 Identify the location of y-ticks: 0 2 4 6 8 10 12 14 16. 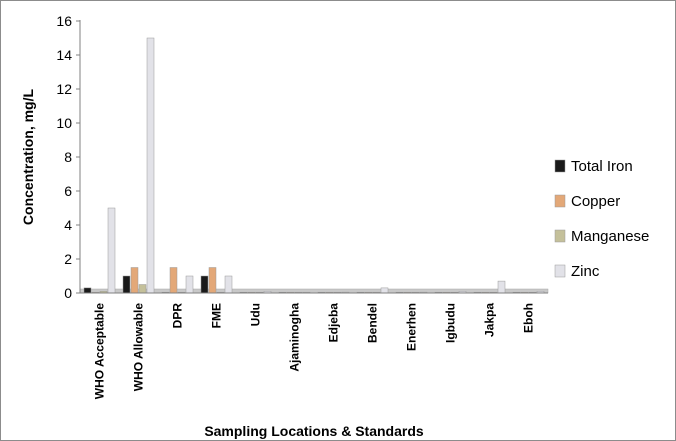
(68, 157).